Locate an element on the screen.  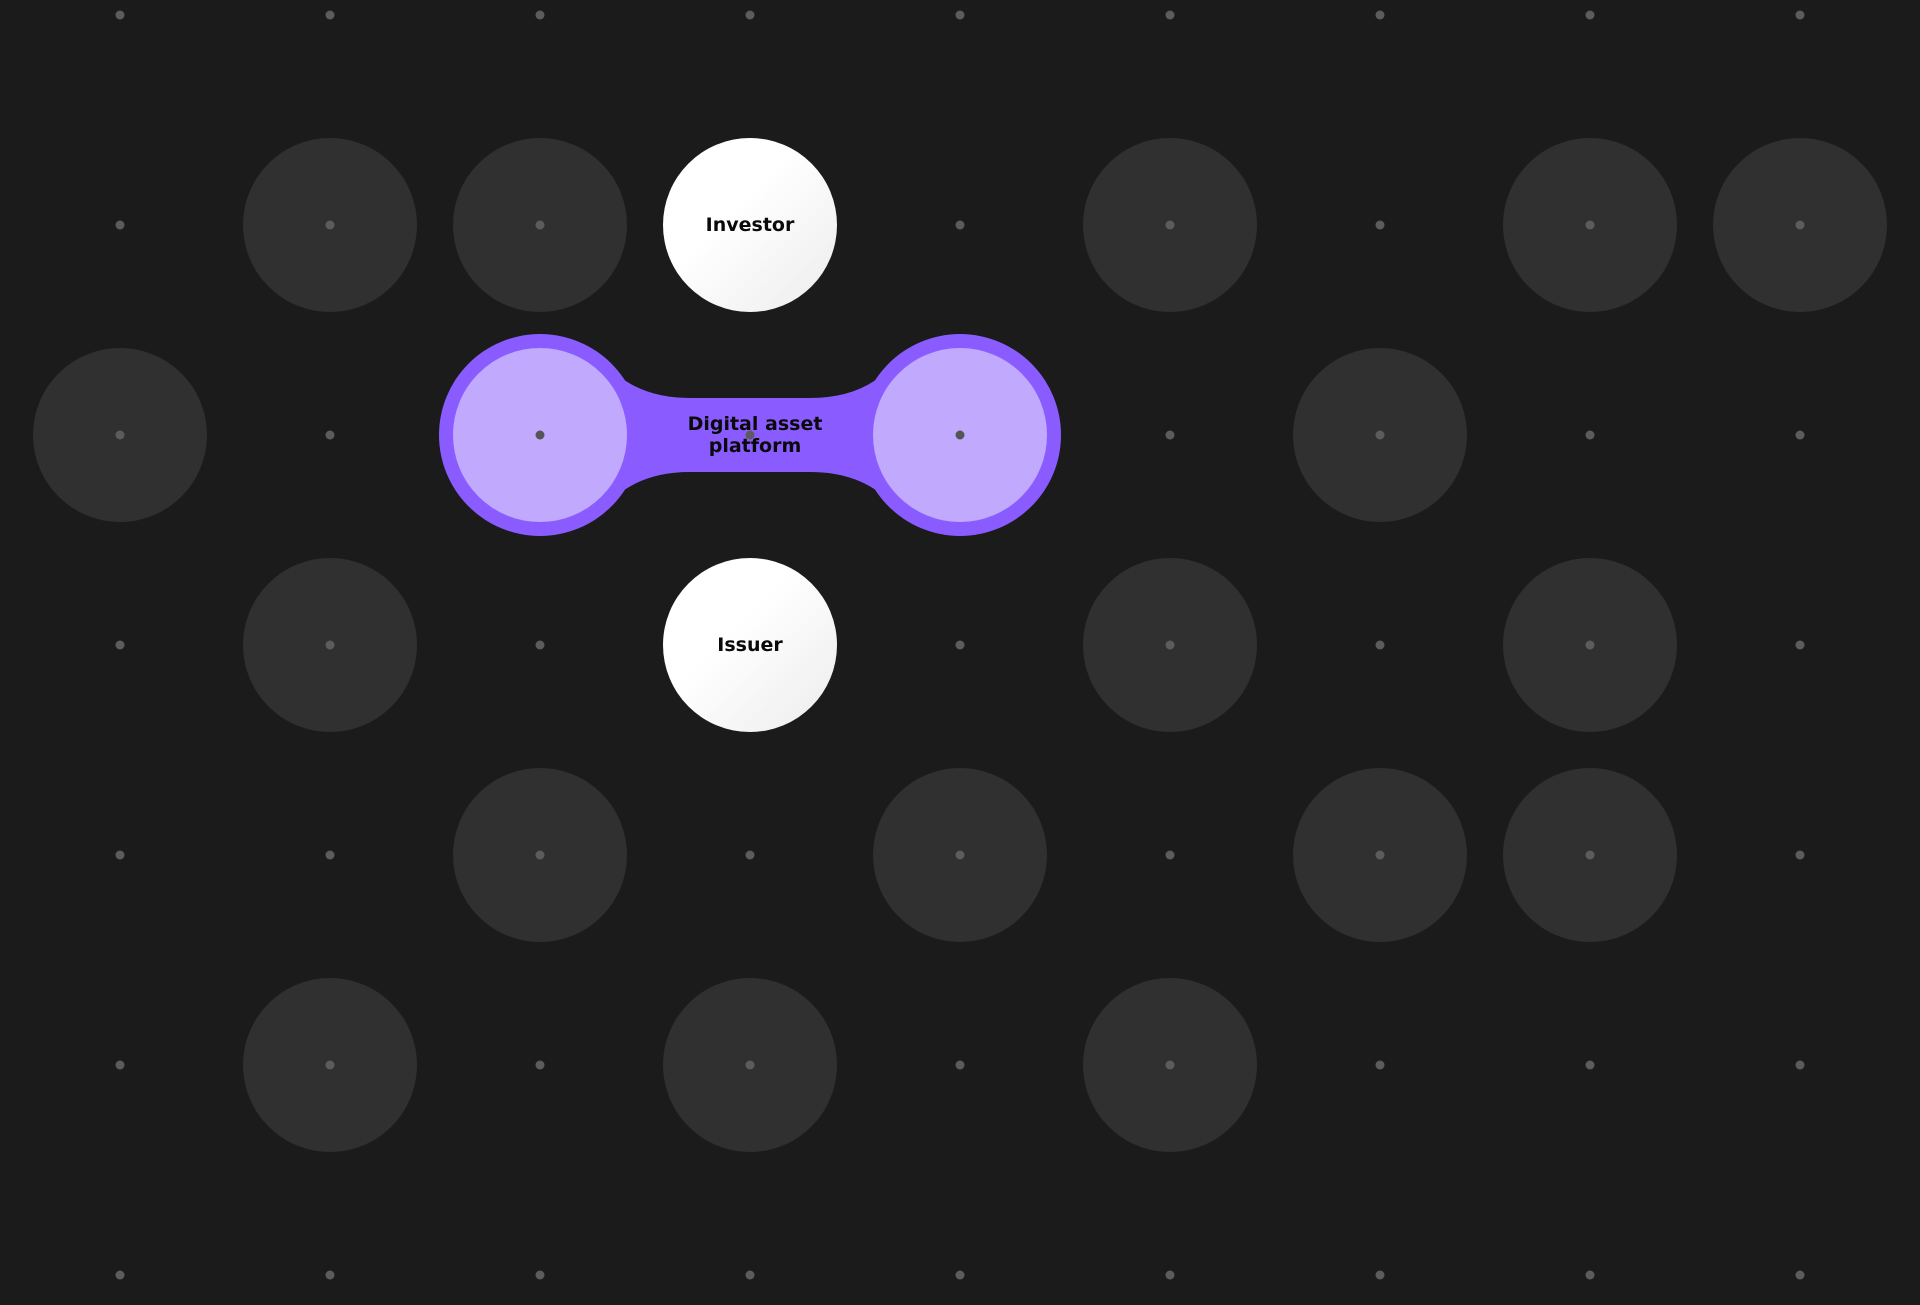
investor-circle is located at coordinates (750, 225).